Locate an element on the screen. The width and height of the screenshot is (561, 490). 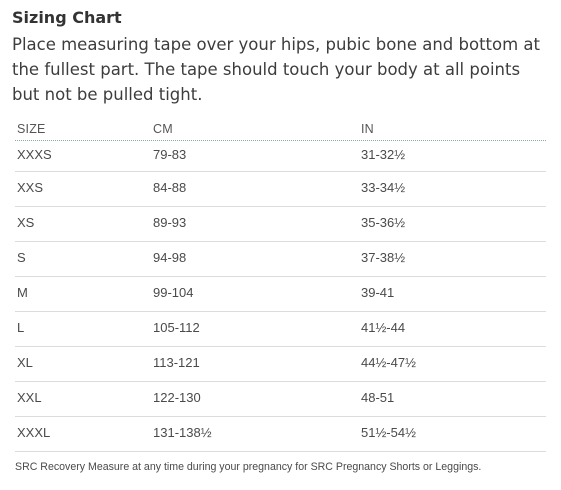
cell-in: 51½-54½ is located at coordinates (388, 432).